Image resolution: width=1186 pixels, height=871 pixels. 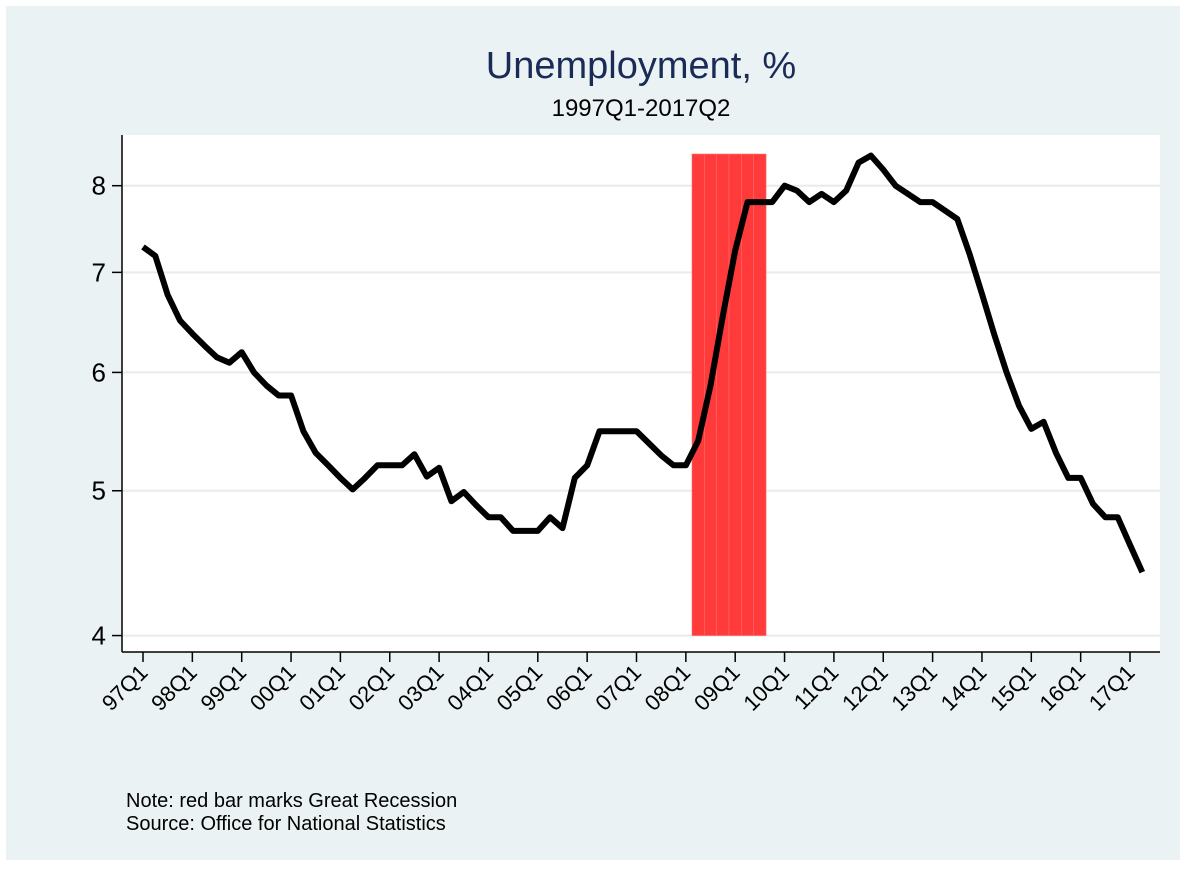 I want to click on note: Note: red bar marks Great Recession, so click(x=291, y=801).